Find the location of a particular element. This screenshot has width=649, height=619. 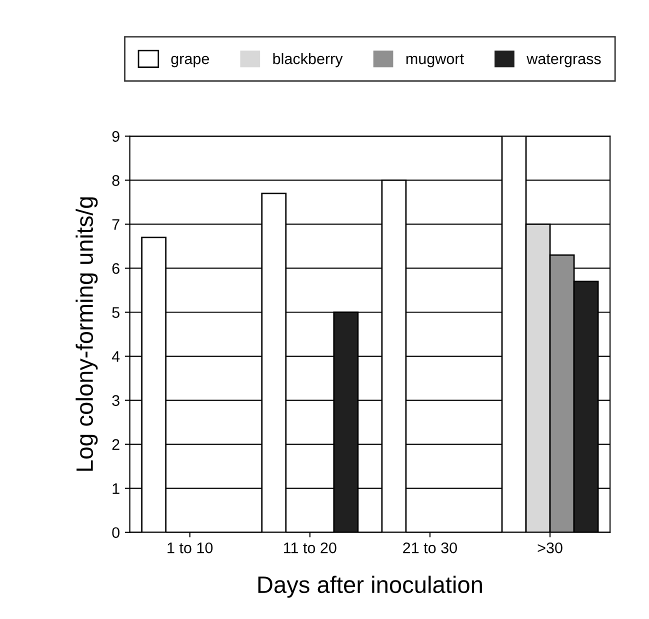

y-tick-label: 4 is located at coordinates (116, 356).